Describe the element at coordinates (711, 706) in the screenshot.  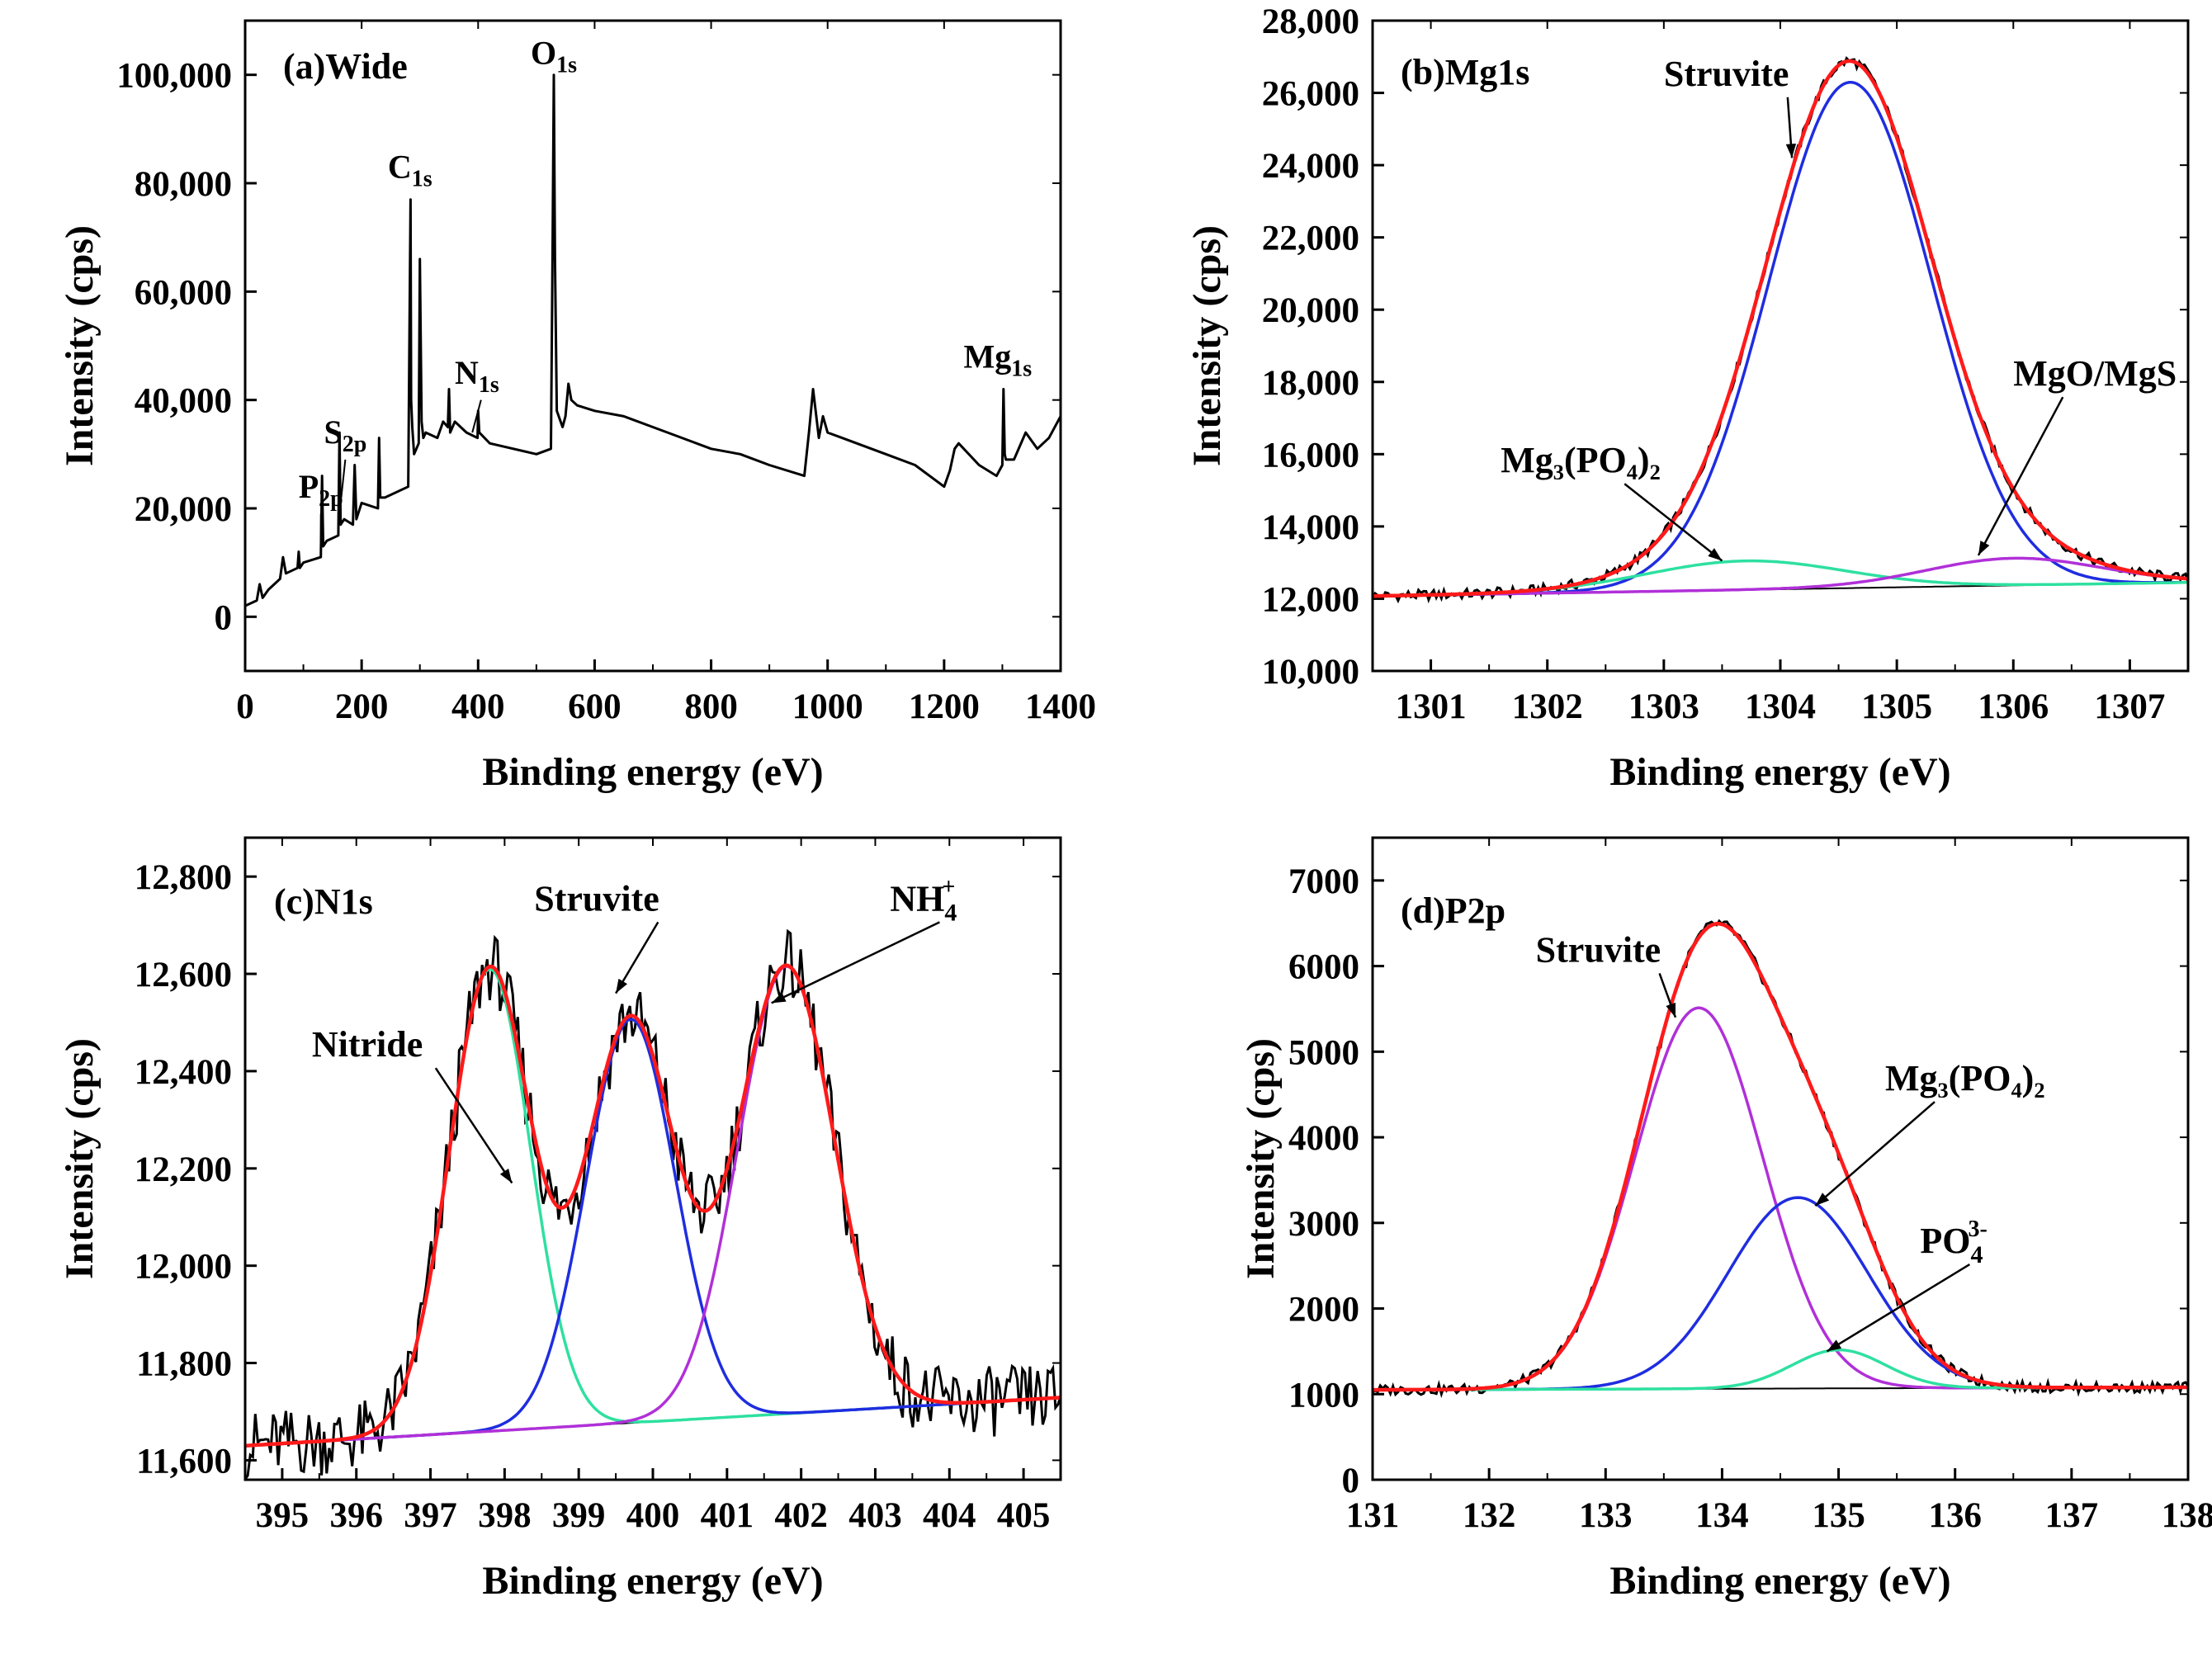
I see `x-tick-label: 800` at that location.